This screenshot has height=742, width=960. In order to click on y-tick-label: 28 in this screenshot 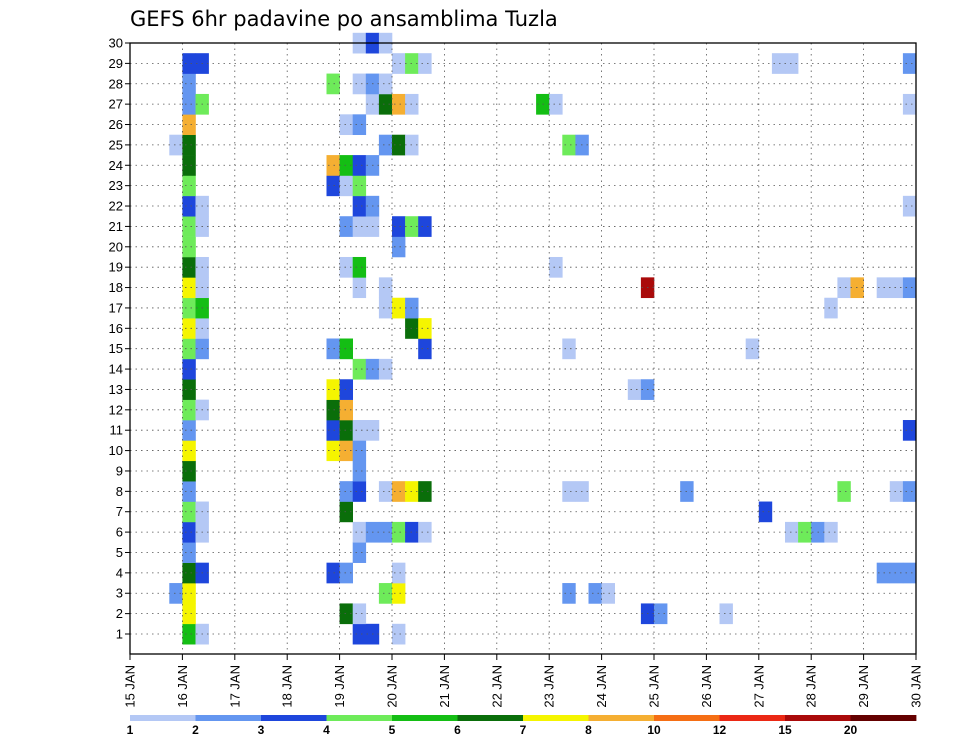, I will do `click(116, 83)`.